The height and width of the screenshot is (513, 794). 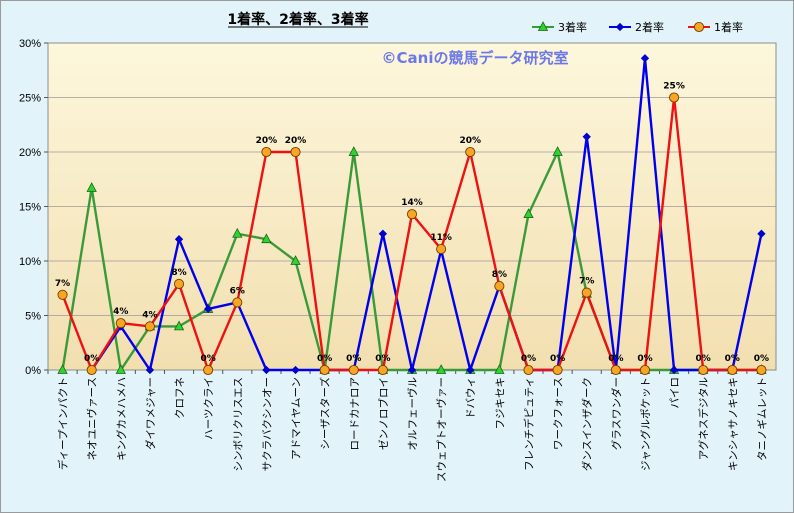 I want to click on data-label: 25%, so click(x=674, y=87).